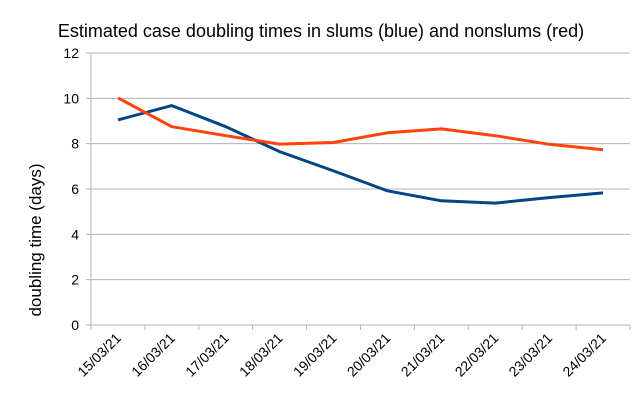  Describe the element at coordinates (35, 239) in the screenshot. I see `y-axis-label: doubling time (days)` at that location.